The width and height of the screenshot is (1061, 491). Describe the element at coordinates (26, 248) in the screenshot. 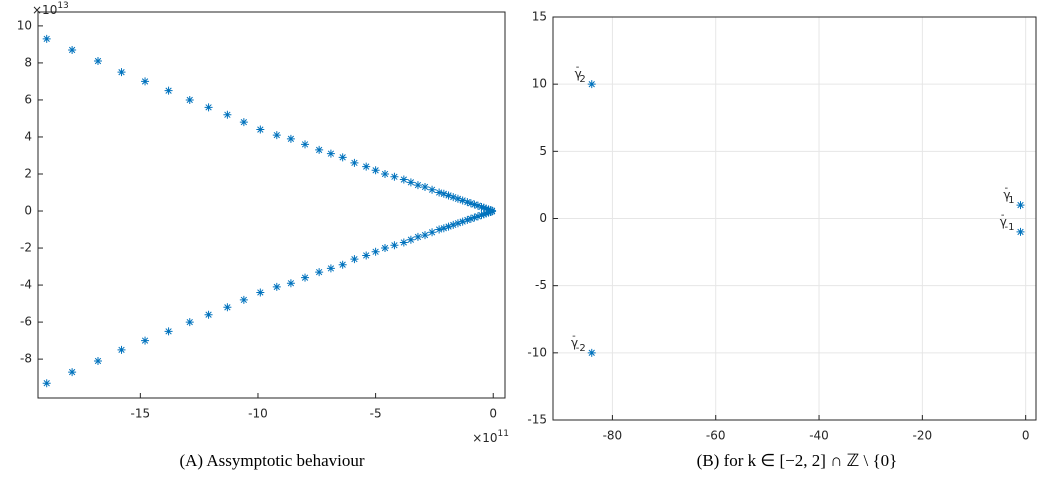

I see `y-tick-label: -2` at that location.